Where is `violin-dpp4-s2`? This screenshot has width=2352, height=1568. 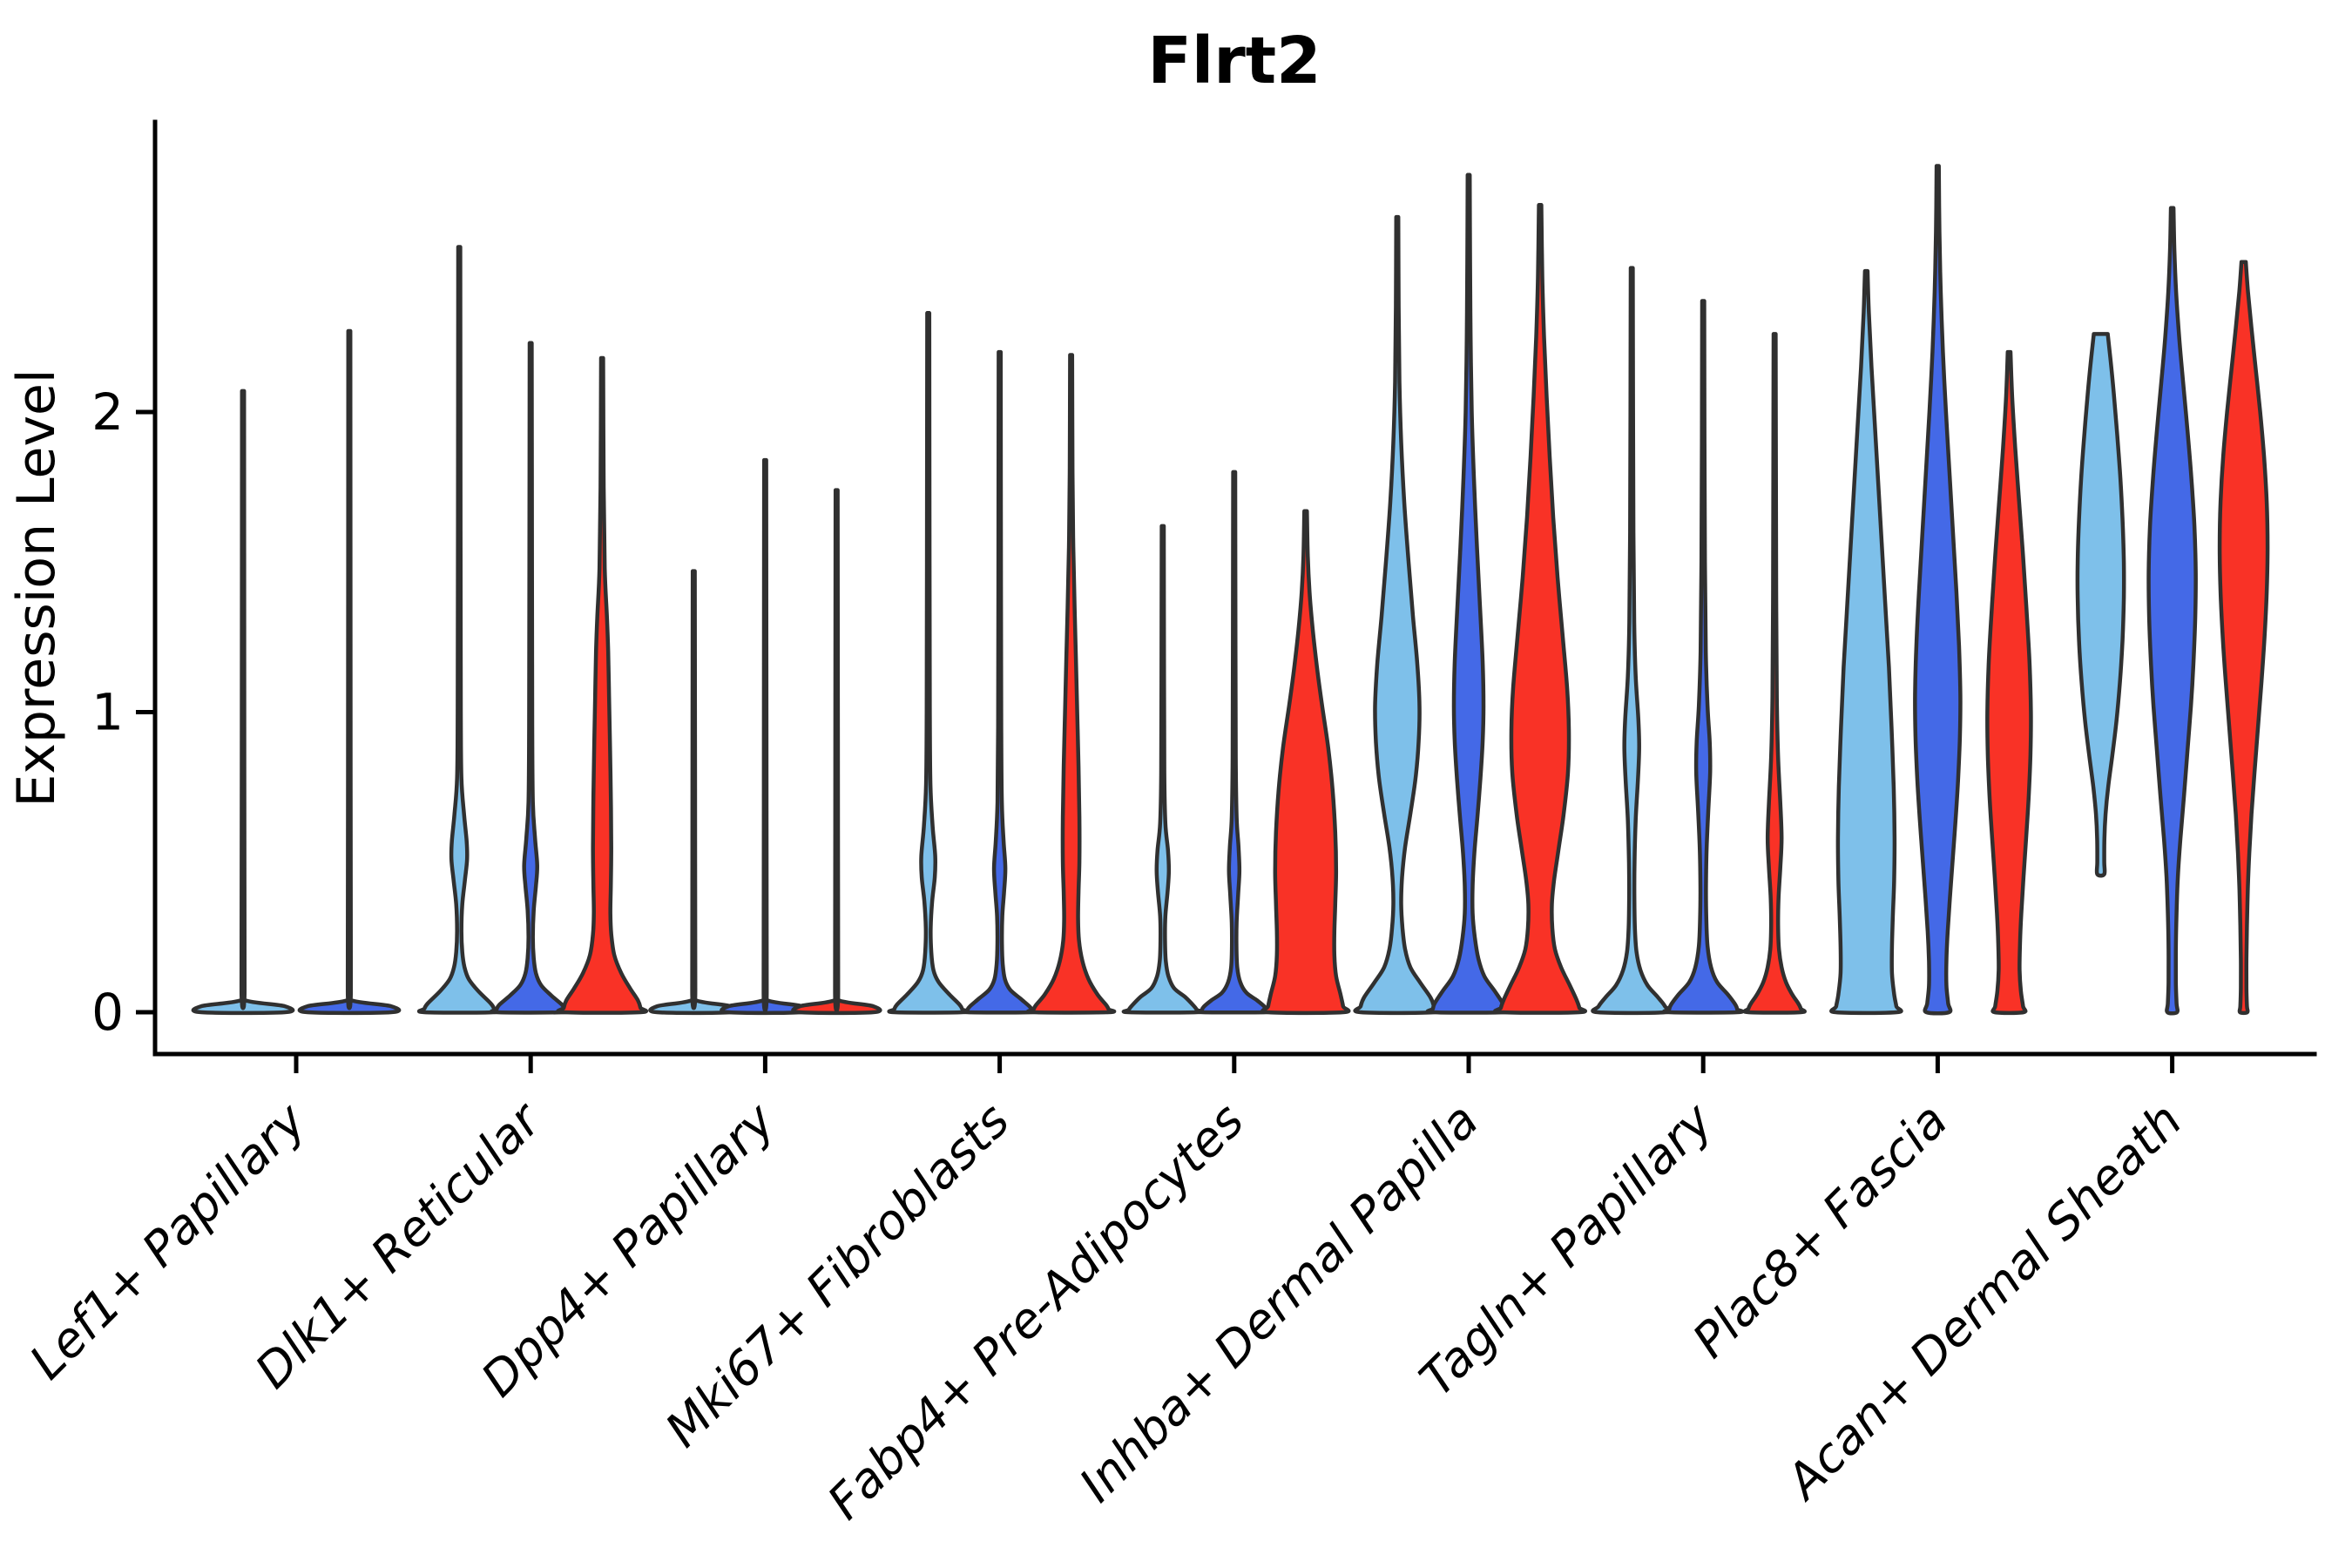 violin-dpp4-s2 is located at coordinates (766, 736).